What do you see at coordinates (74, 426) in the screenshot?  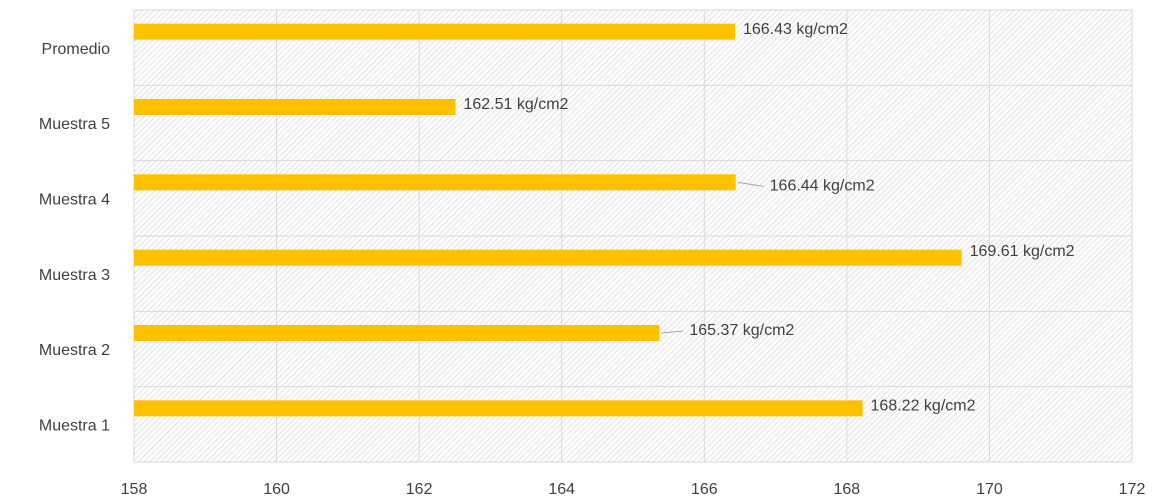 I see `y-tick-label: Muestra 1` at bounding box center [74, 426].